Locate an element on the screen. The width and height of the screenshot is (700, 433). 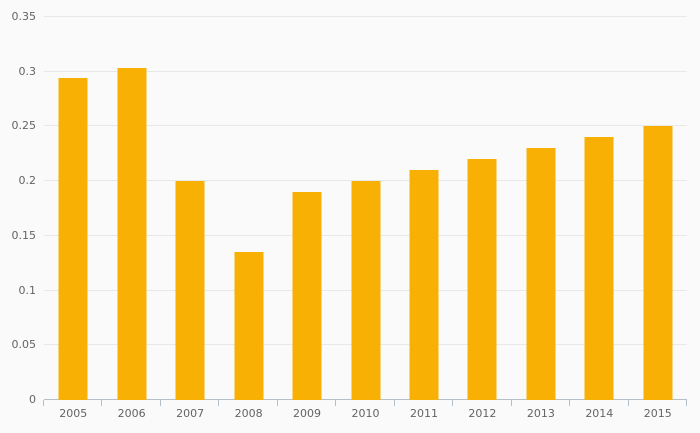
x-tick-label-2010: 2010 is located at coordinates (365, 413).